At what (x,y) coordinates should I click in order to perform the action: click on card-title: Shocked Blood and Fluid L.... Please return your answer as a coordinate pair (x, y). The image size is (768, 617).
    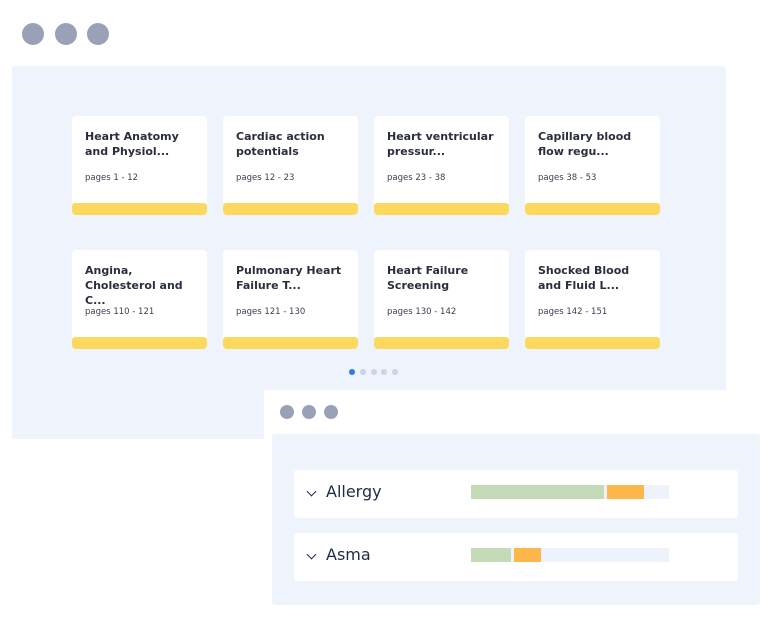
    Looking at the image, I should click on (584, 278).